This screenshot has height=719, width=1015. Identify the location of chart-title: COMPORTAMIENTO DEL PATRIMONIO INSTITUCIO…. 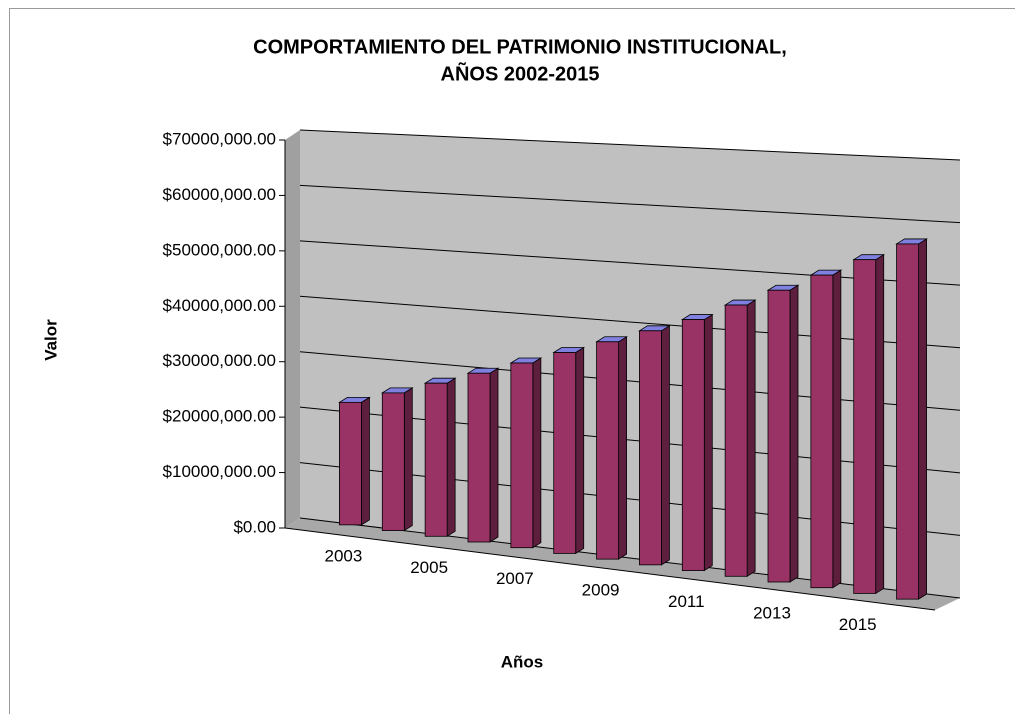
(520, 47).